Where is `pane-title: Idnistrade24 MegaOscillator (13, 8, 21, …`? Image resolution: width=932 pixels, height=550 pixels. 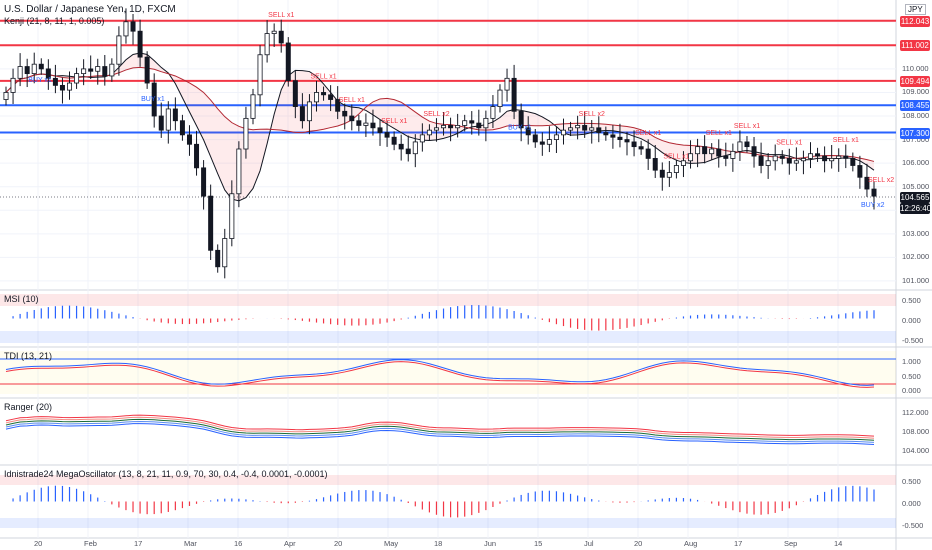
pane-title: Idnistrade24 MegaOscillator (13, 8, 21, … is located at coordinates (166, 474).